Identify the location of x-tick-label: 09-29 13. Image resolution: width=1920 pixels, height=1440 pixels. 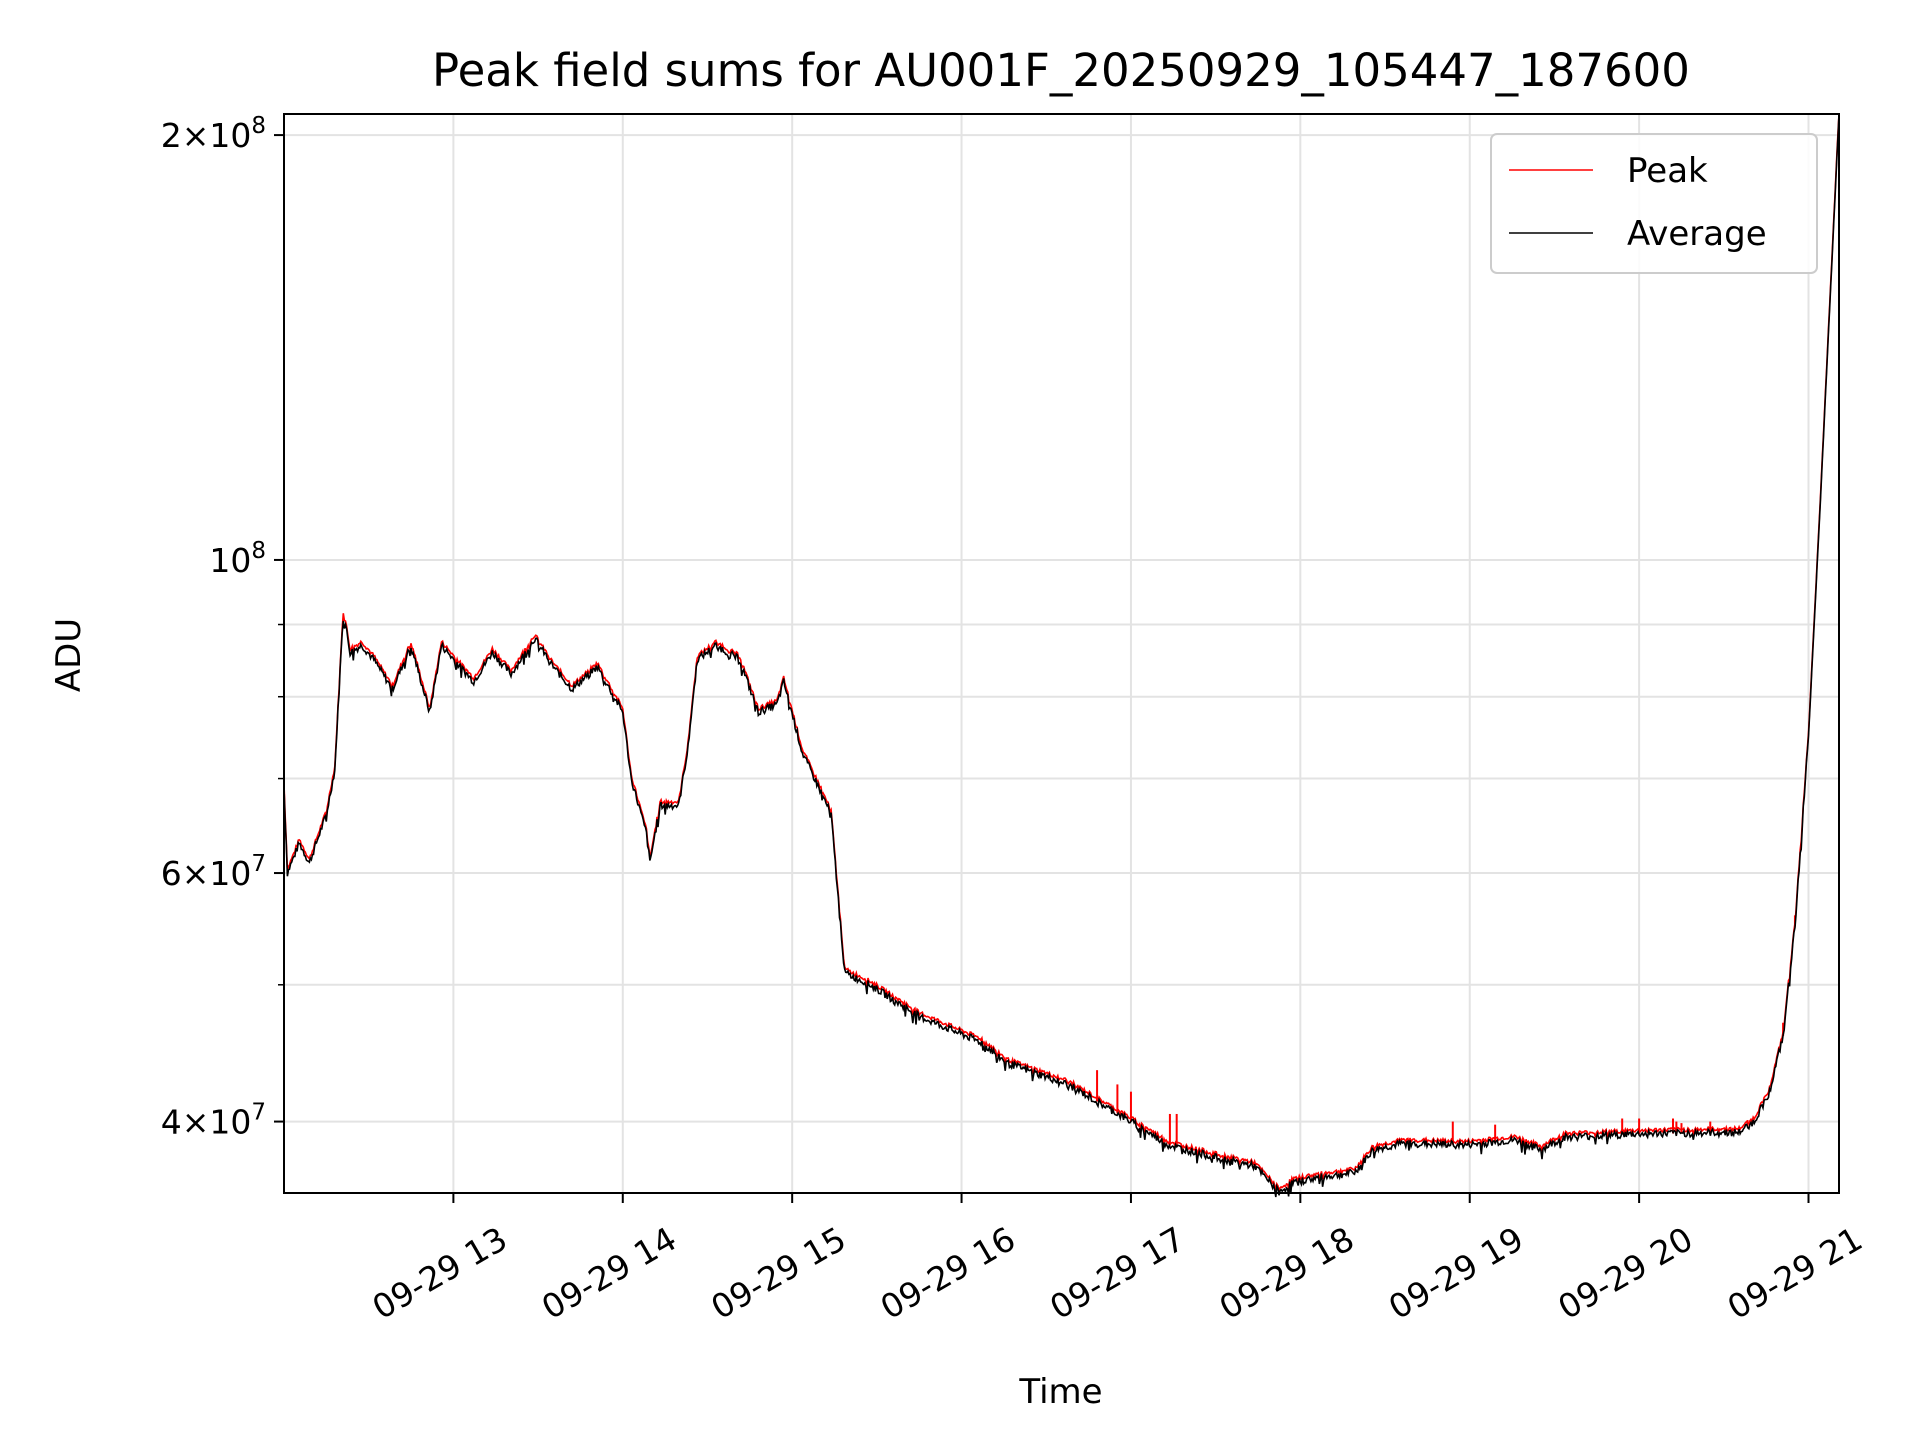
(440, 1273).